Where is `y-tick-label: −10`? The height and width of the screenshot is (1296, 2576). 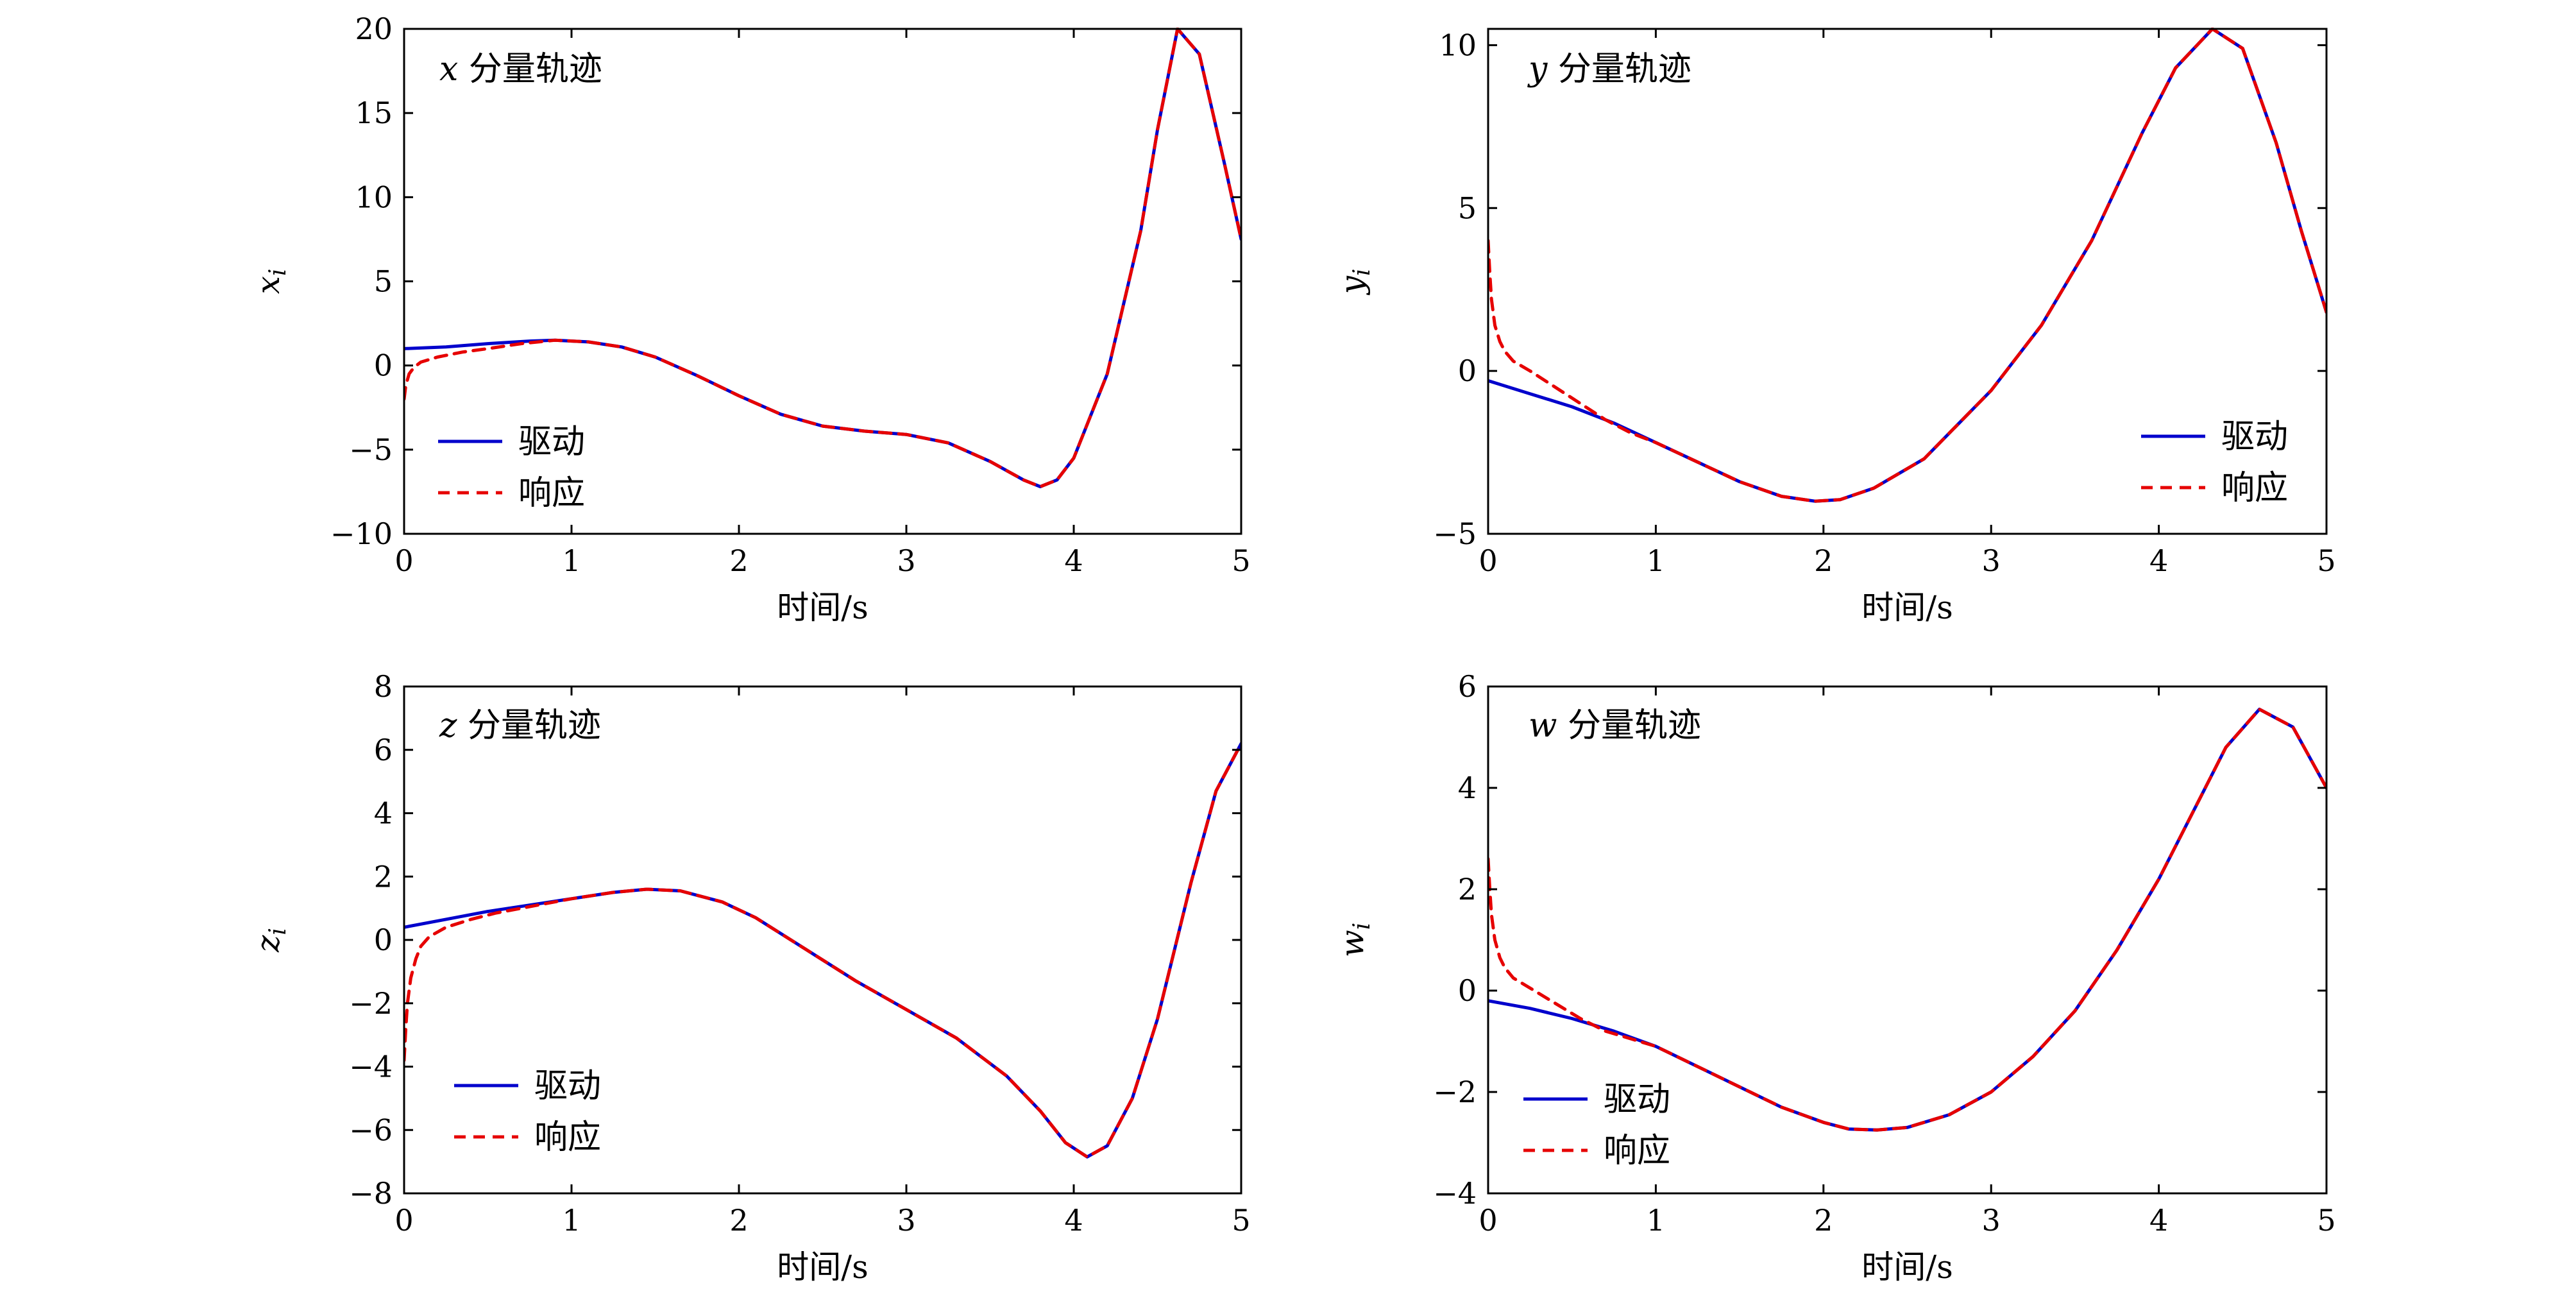
y-tick-label: −10 is located at coordinates (361, 533).